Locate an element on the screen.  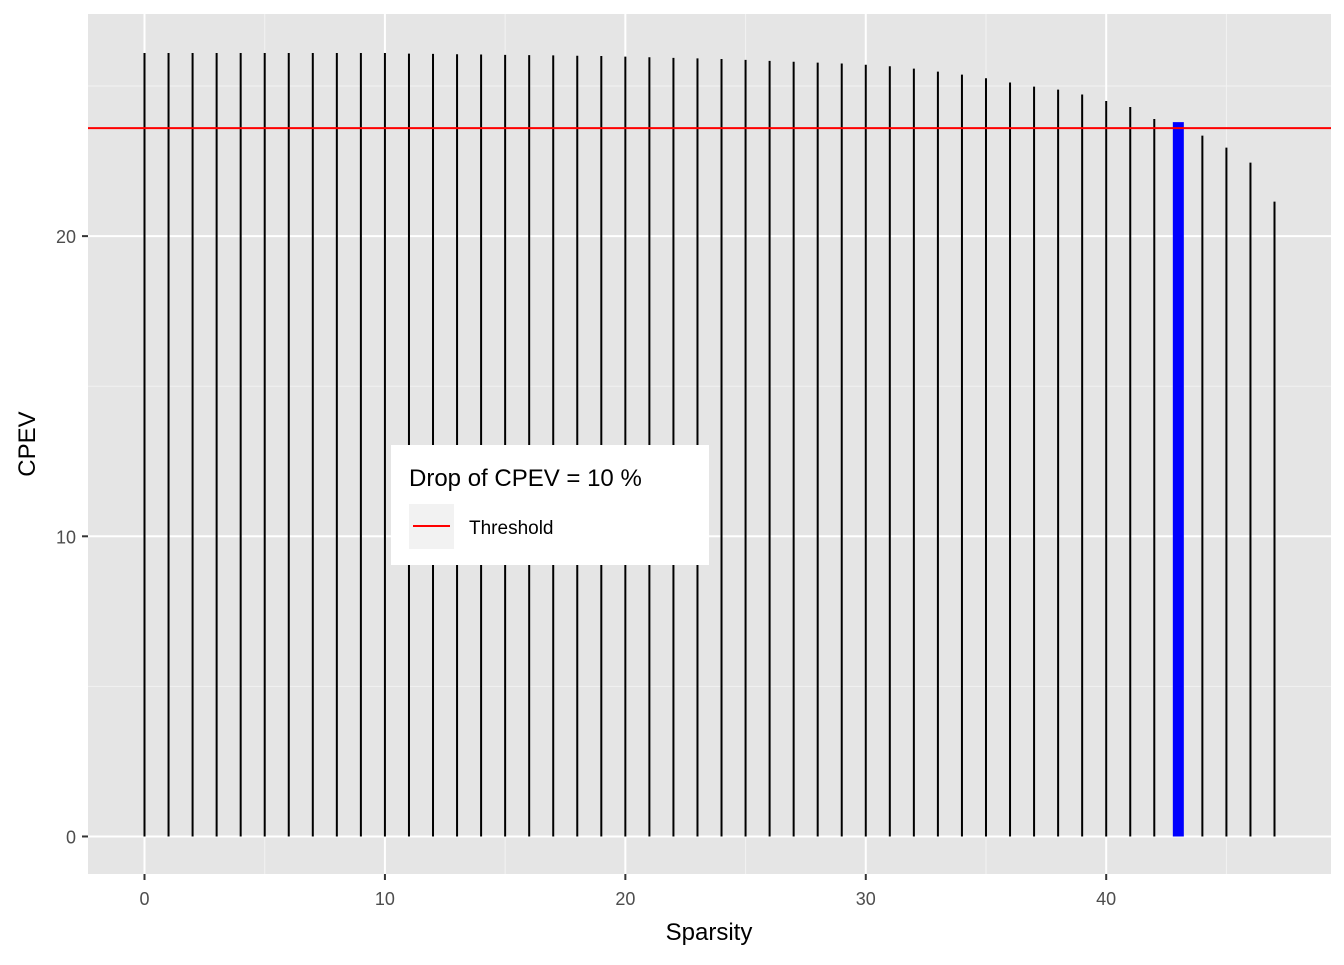
y-tick-label: 10 is located at coordinates (66, 537).